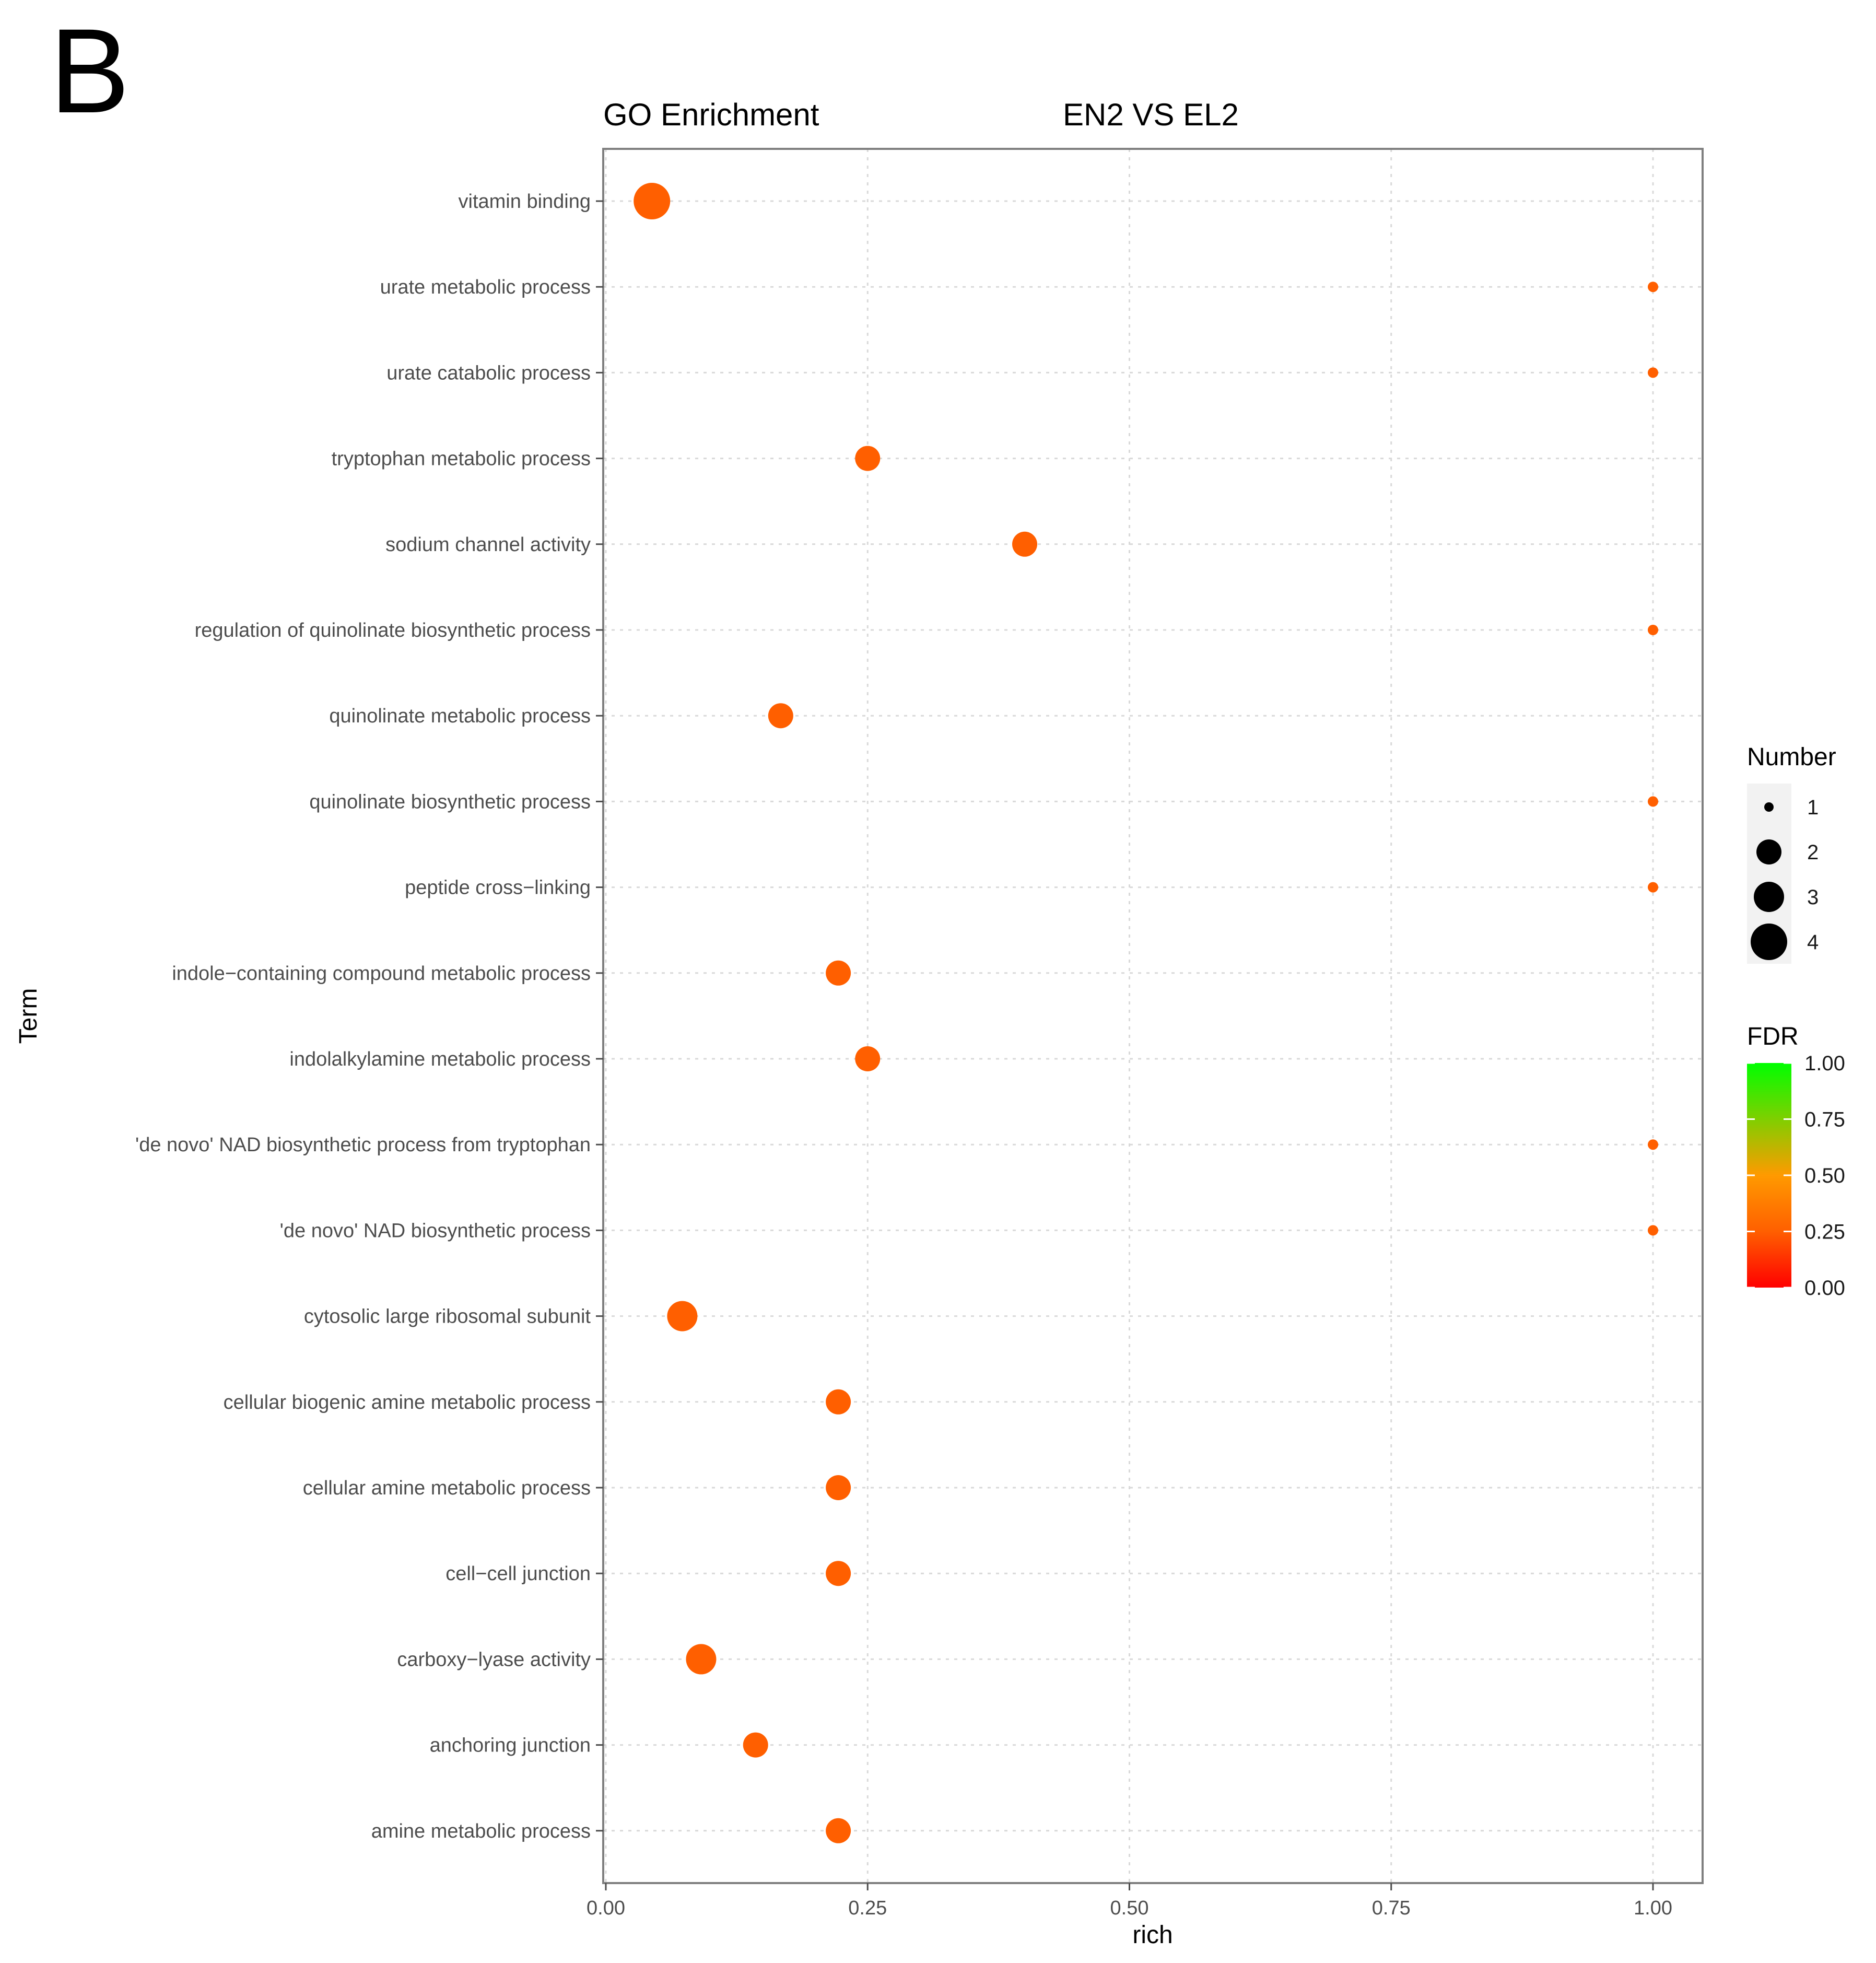 This screenshot has height=1963, width=1876. What do you see at coordinates (462, 459) in the screenshot?
I see `y-tick-label: tryptophan metabolic process` at bounding box center [462, 459].